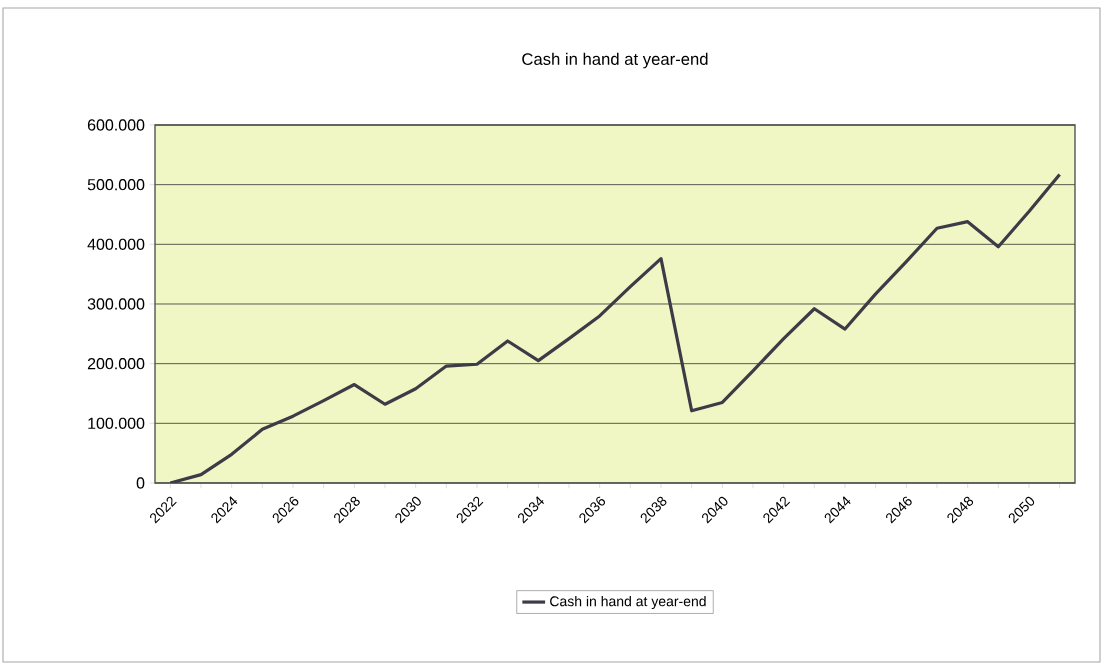 Image resolution: width=1104 pixels, height=666 pixels. I want to click on y-tick-label: 300.000, so click(116, 304).